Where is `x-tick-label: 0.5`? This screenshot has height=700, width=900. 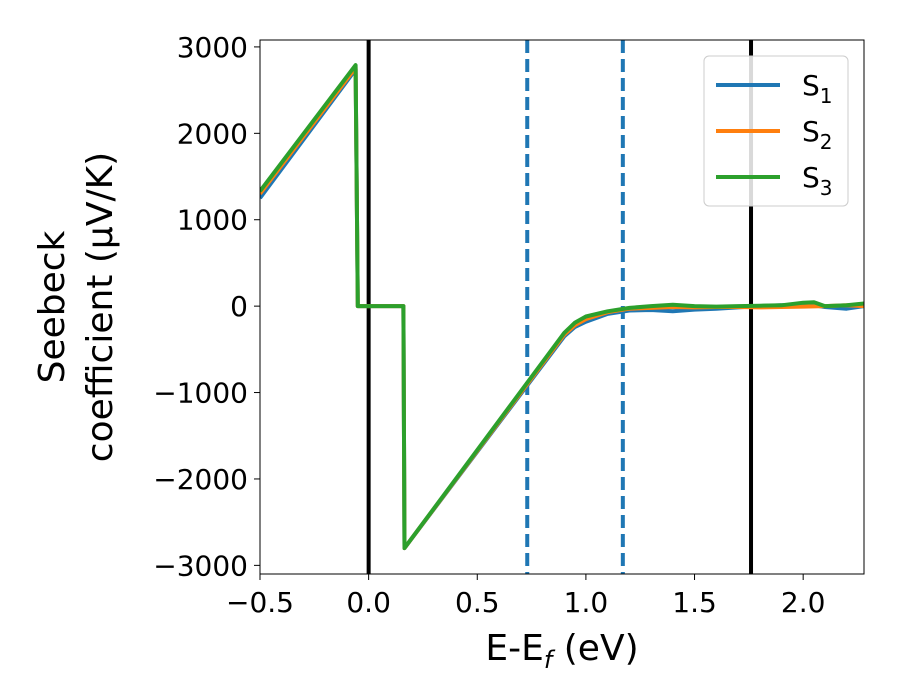 x-tick-label: 0.5 is located at coordinates (477, 602).